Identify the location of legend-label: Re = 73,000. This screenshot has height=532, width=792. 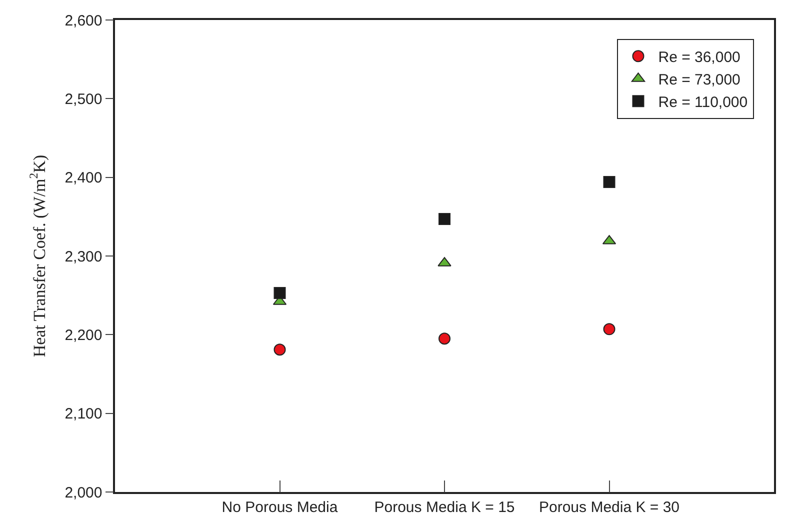
(699, 79).